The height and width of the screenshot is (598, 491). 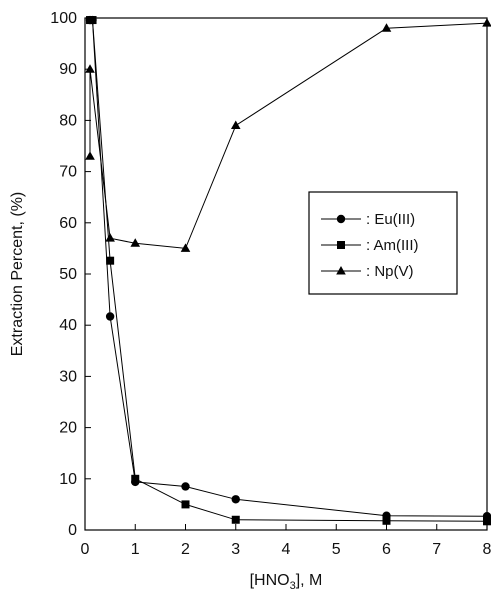 What do you see at coordinates (185, 549) in the screenshot?
I see `x-tick-label: 2` at bounding box center [185, 549].